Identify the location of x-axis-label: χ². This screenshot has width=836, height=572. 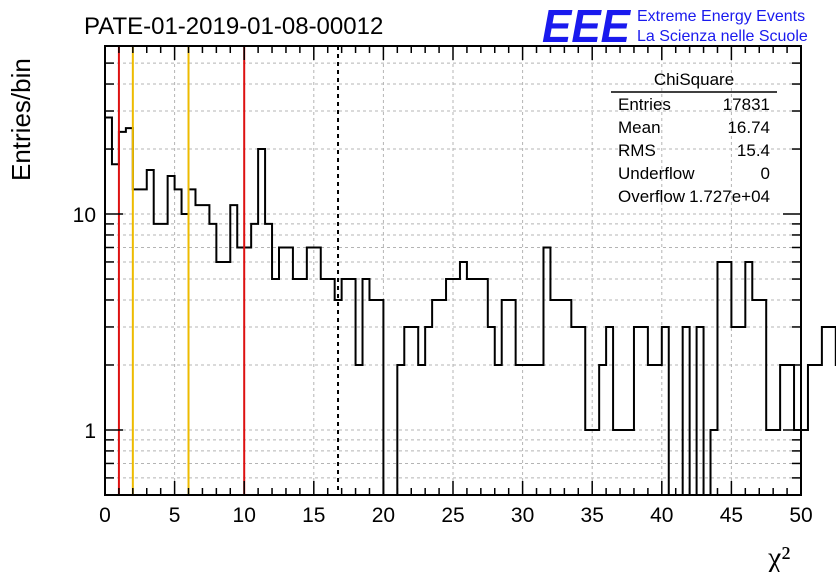
(778, 556).